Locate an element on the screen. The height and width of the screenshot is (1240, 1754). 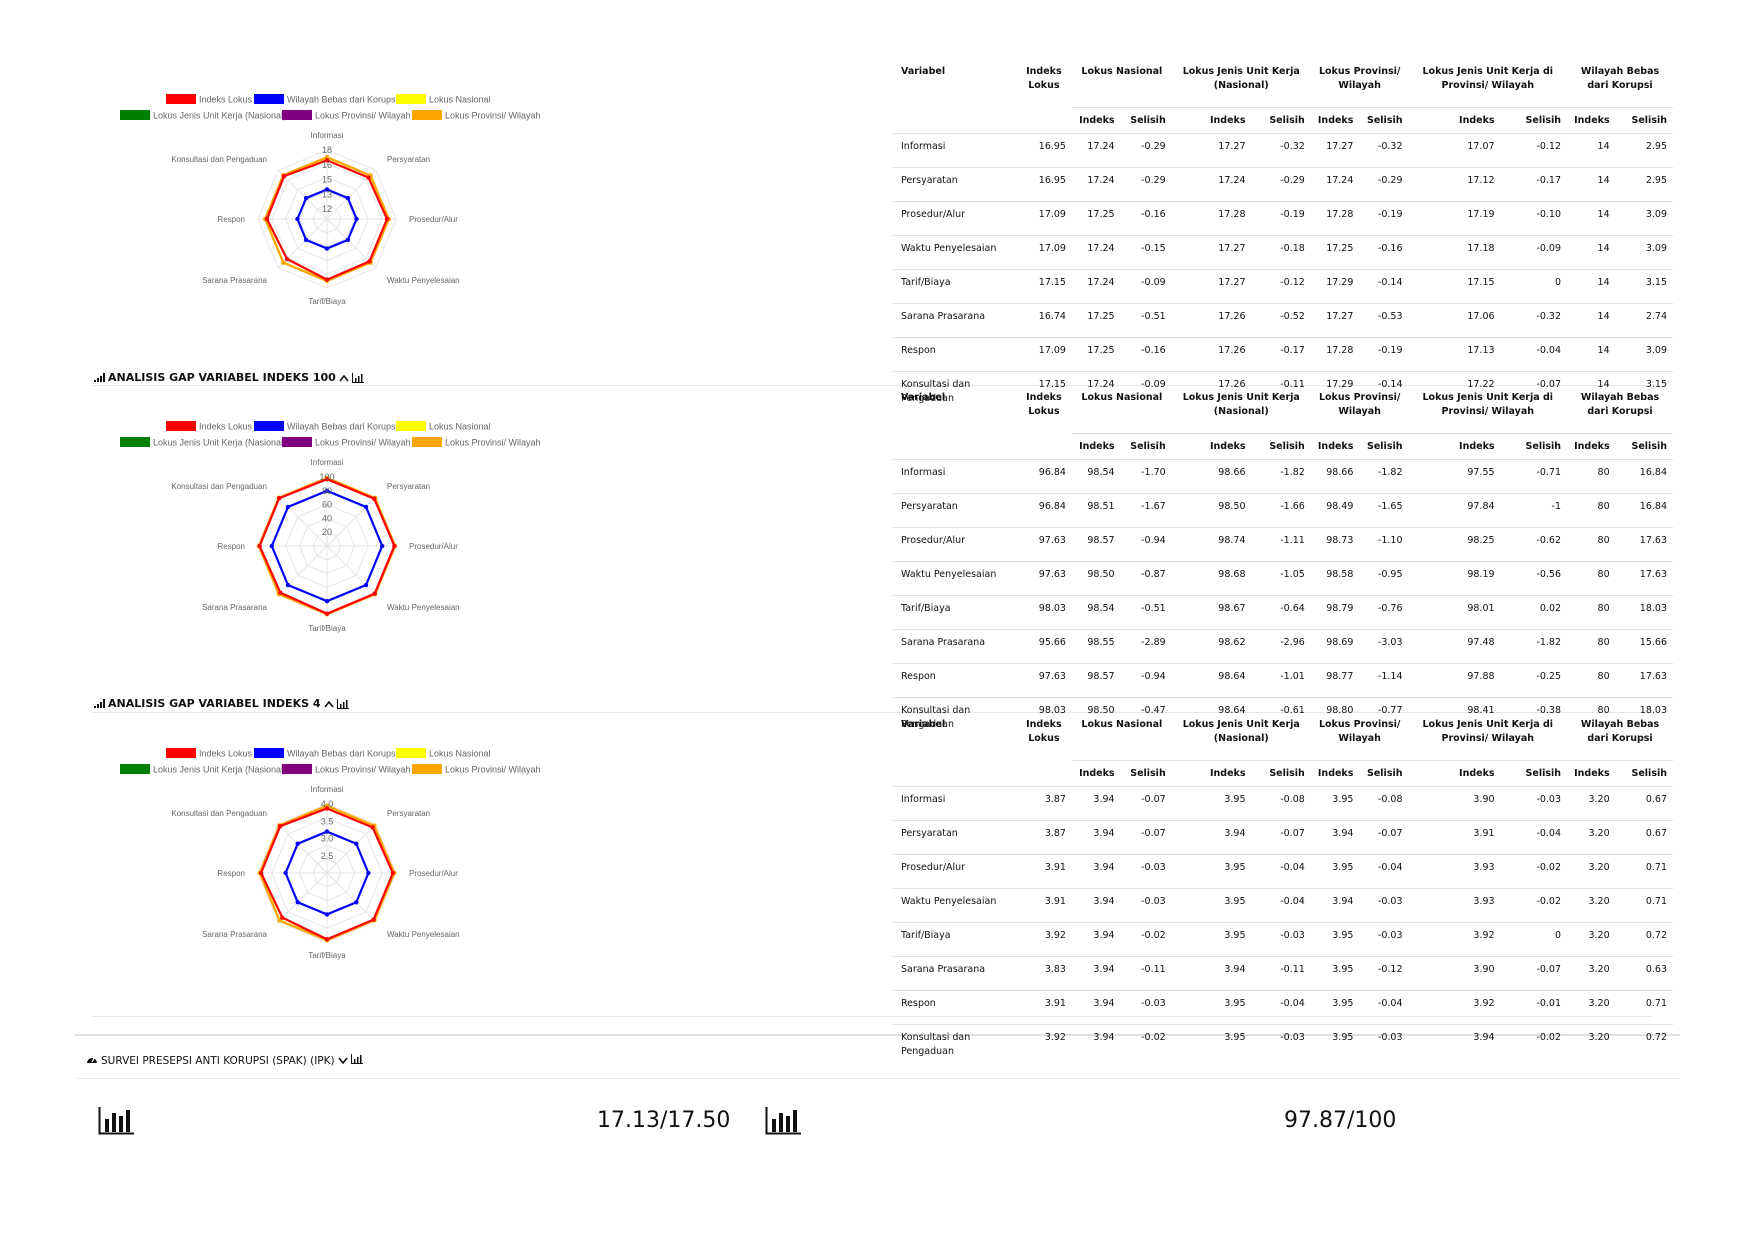
table-cell: -0.11 is located at coordinates (1281, 388).